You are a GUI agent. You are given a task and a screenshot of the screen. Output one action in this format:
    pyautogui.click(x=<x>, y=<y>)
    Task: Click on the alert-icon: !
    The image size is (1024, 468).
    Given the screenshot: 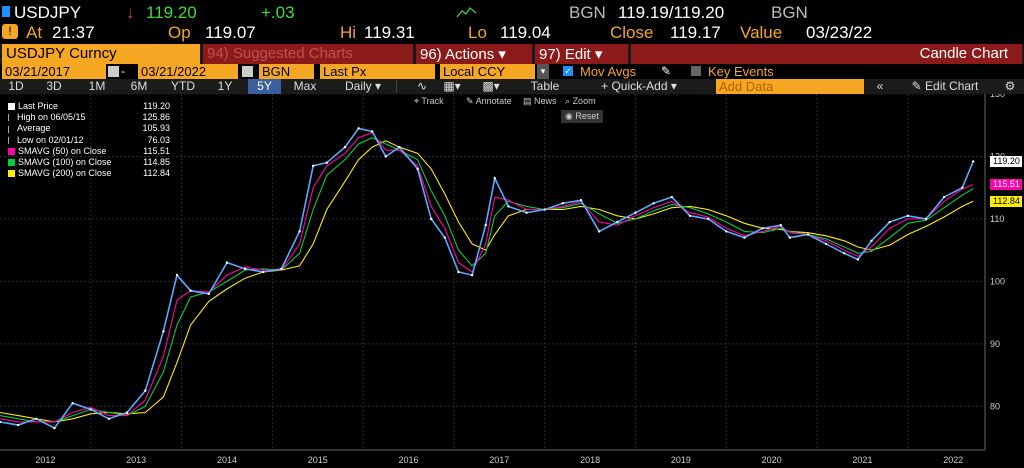 What is the action you would take?
    pyautogui.click(x=10, y=31)
    